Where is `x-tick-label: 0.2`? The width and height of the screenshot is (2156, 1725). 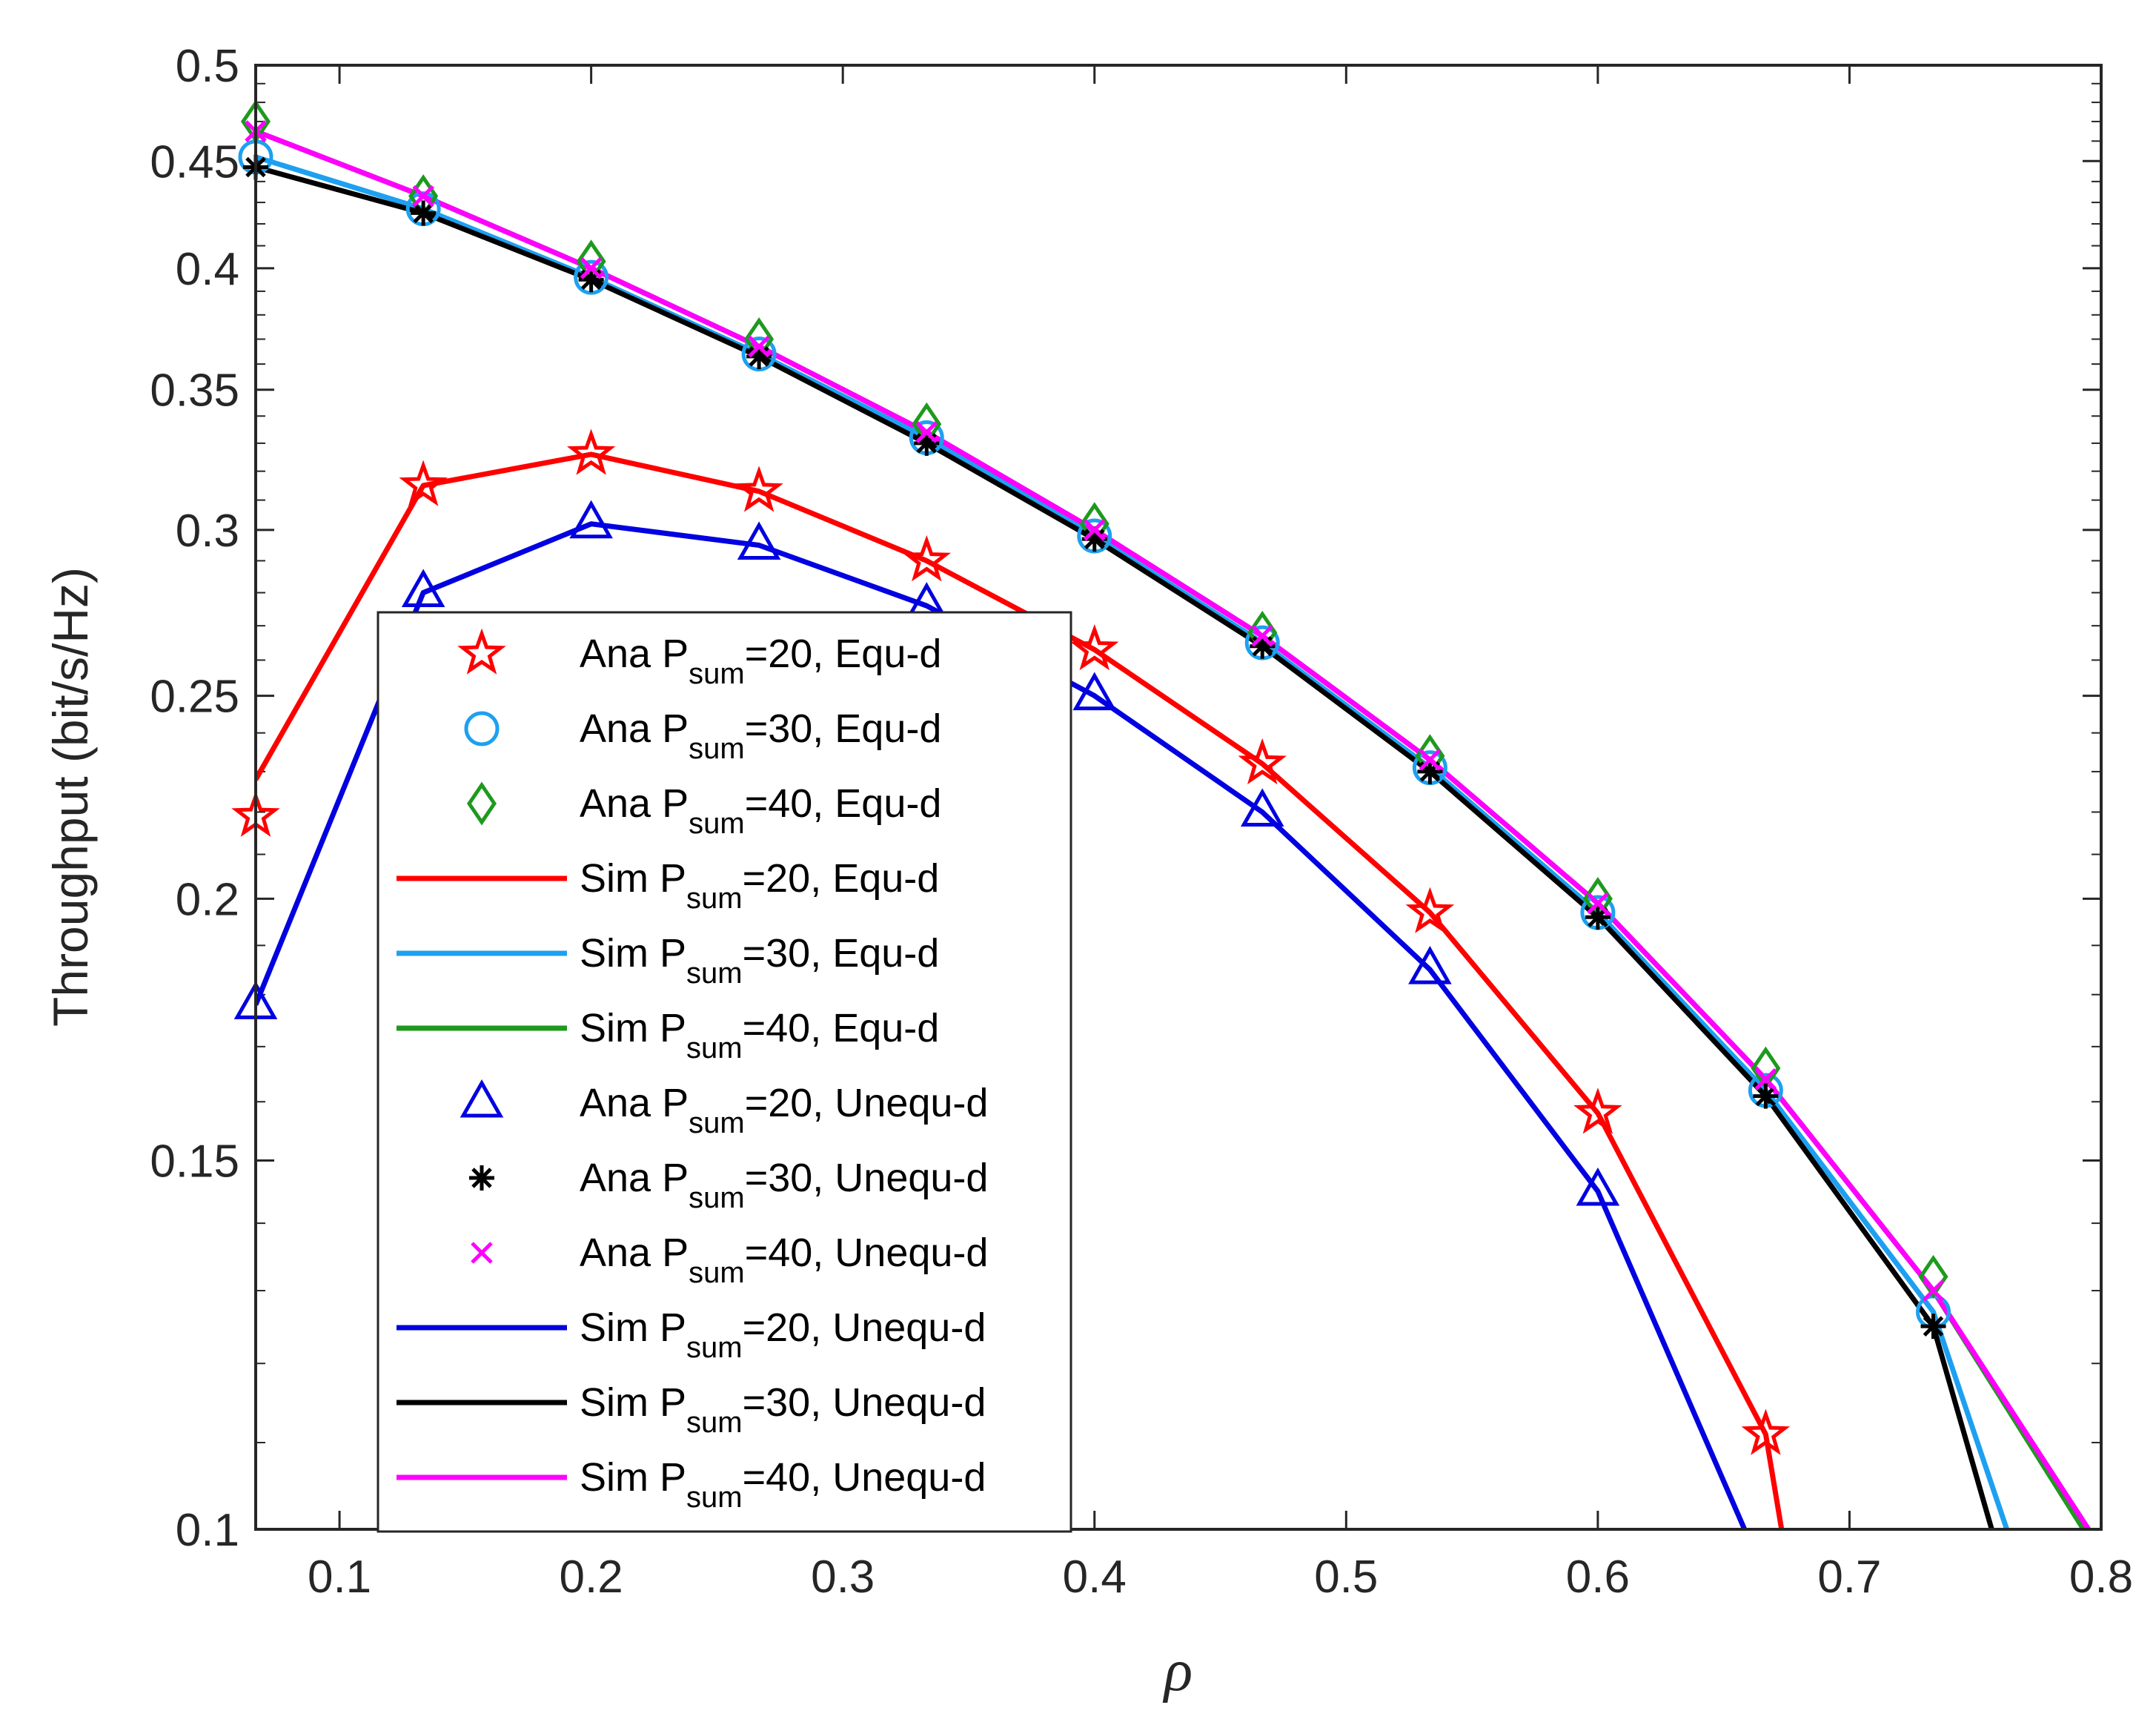
x-tick-label: 0.2 is located at coordinates (591, 1577).